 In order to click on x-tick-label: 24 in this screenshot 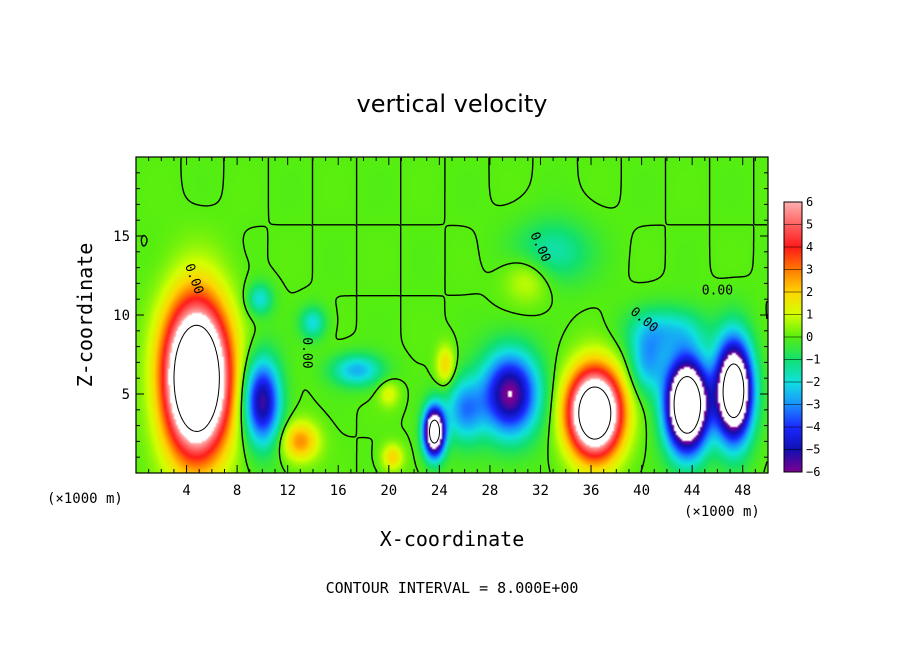, I will do `click(439, 491)`.